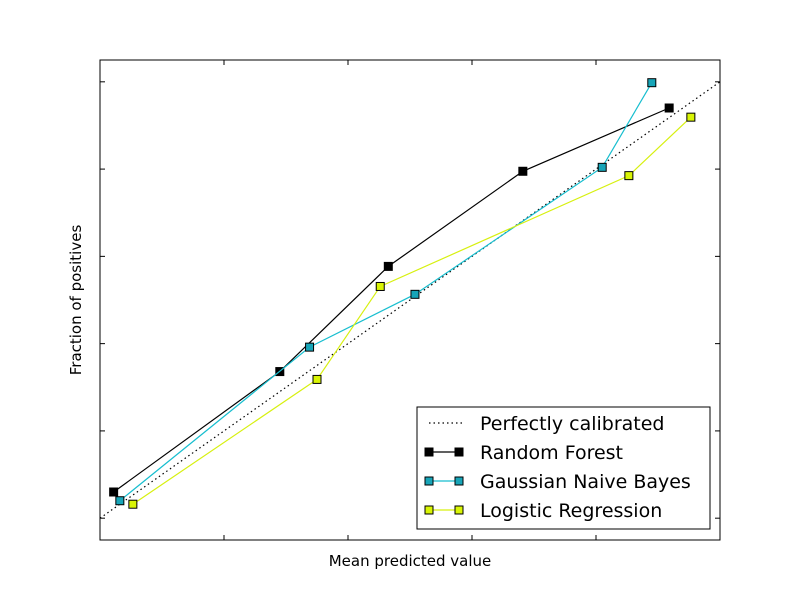 This screenshot has width=800, height=600. Describe the element at coordinates (76, 300) in the screenshot. I see `y-axis-label: Fraction of positives` at that location.